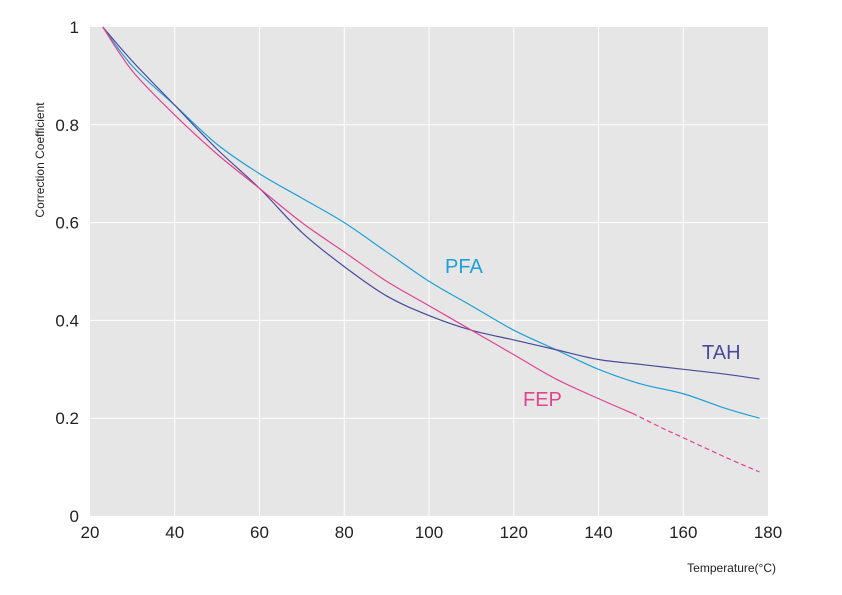 The width and height of the screenshot is (842, 595). I want to click on series-line-fep-extrapolated, so click(696, 442).